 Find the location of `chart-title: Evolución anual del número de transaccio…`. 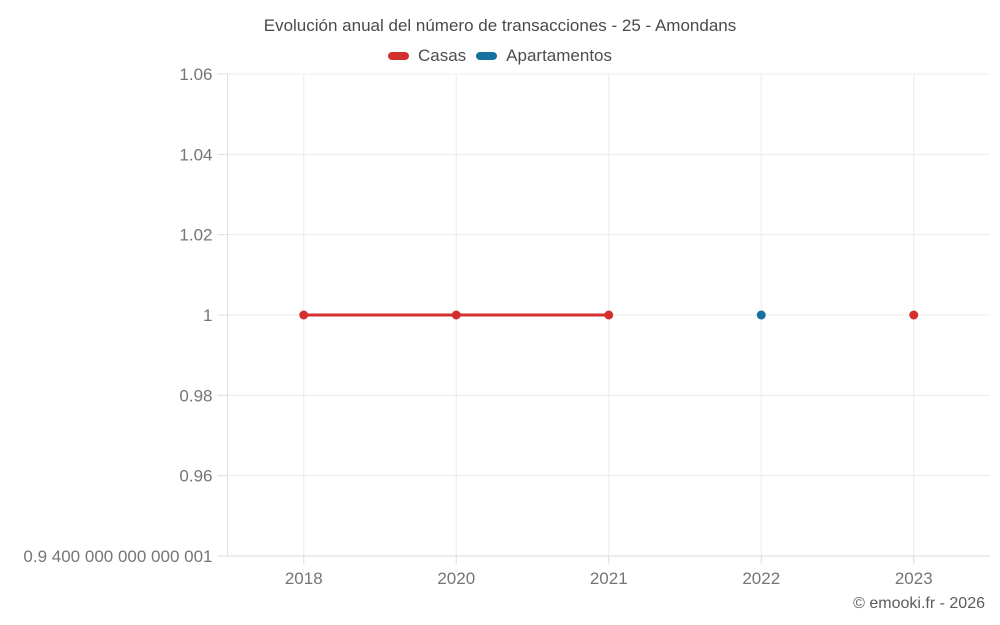

chart-title: Evolución anual del número de transaccio… is located at coordinates (500, 25).